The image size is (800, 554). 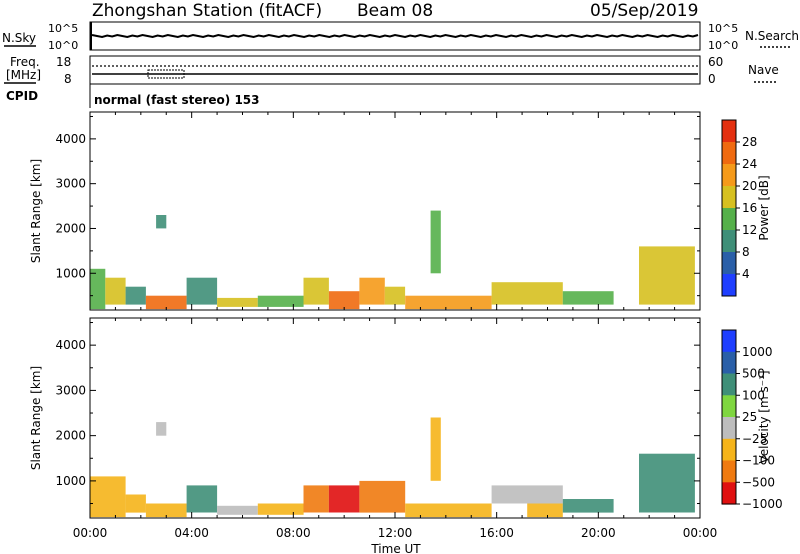 What do you see at coordinates (758, 482) in the screenshot?
I see `colorbar-tick-label: −500` at bounding box center [758, 482].